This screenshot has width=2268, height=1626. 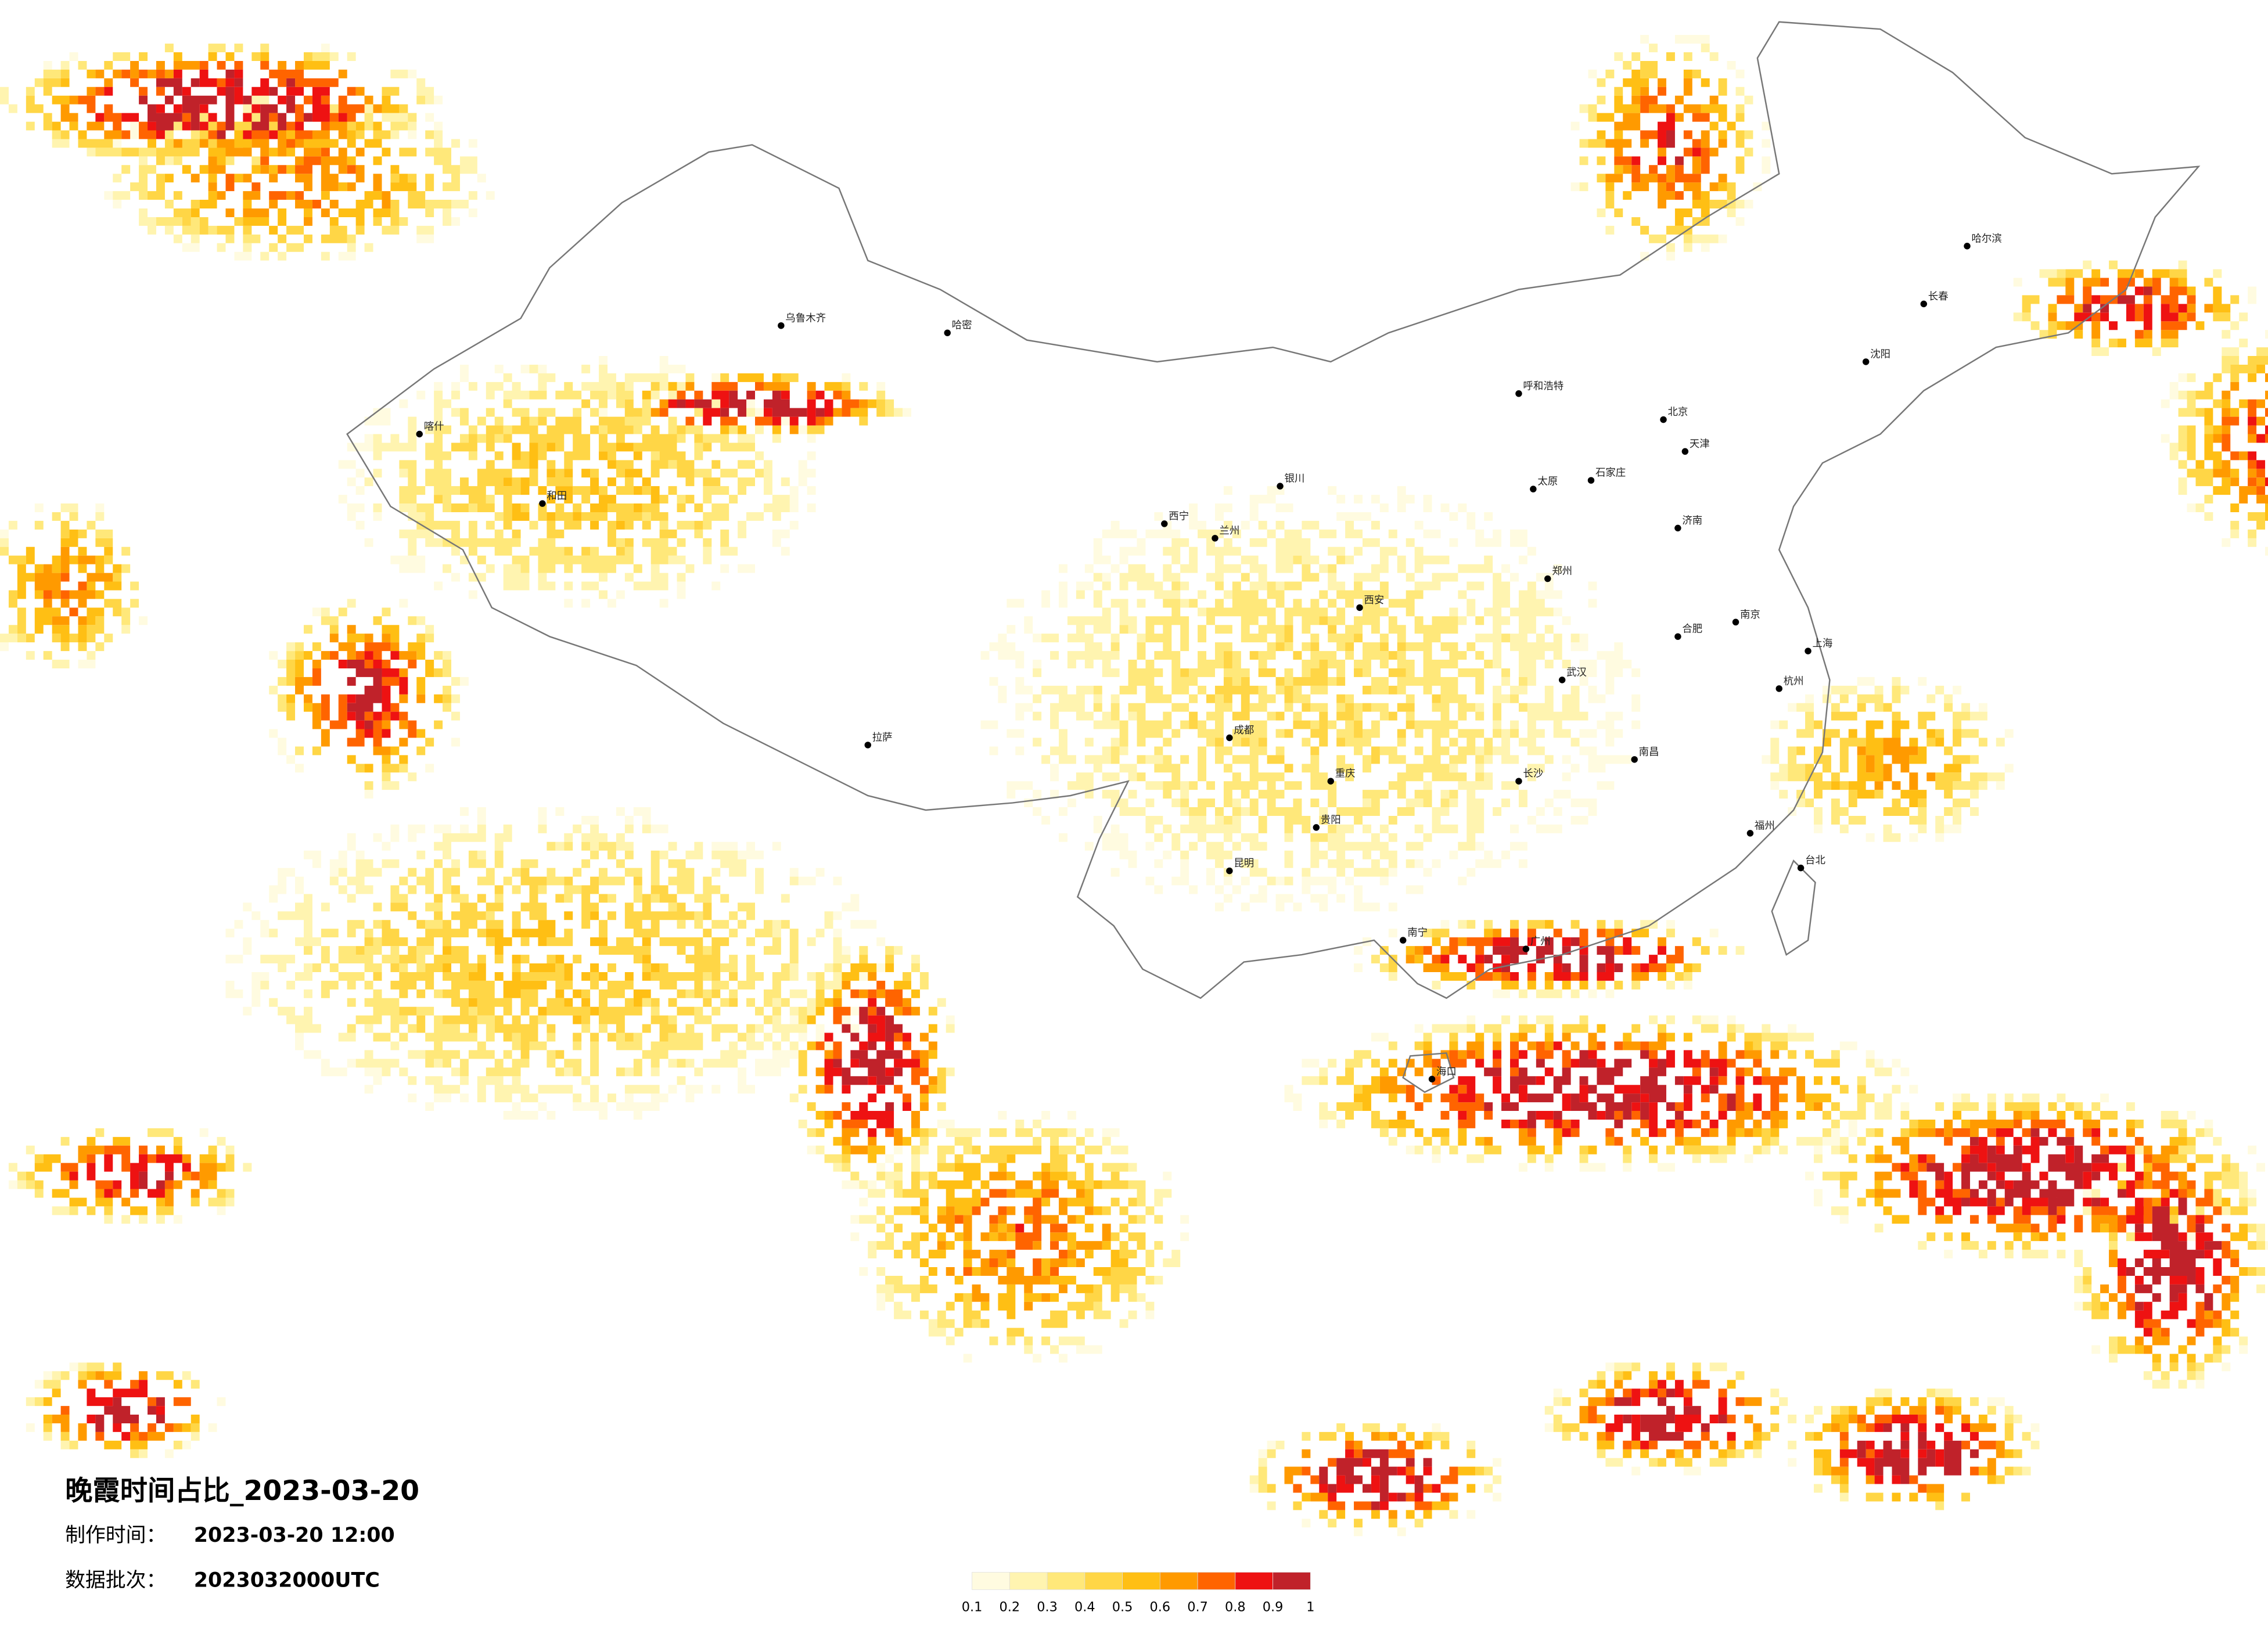 I want to click on legend: 0.1 0.2 0.3 0.4 0.5 0.6 0.7 0.8 0.9 1, so click(x=1138, y=1593).